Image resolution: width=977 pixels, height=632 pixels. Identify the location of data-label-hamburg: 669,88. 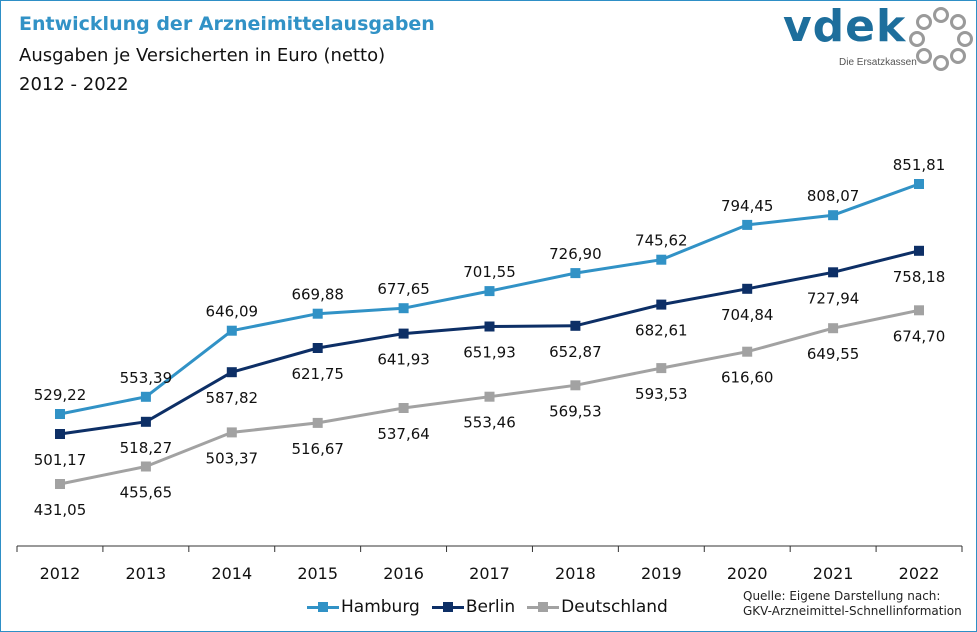
(317, 295).